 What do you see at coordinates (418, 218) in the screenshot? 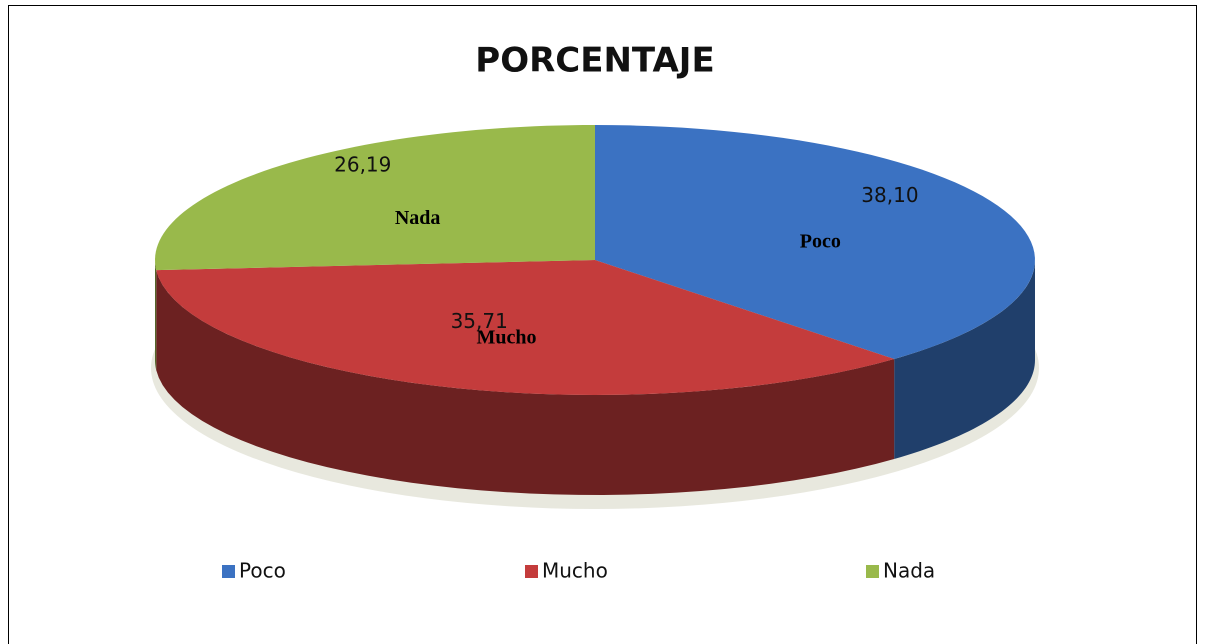
I see `slice-label: Nada` at bounding box center [418, 218].